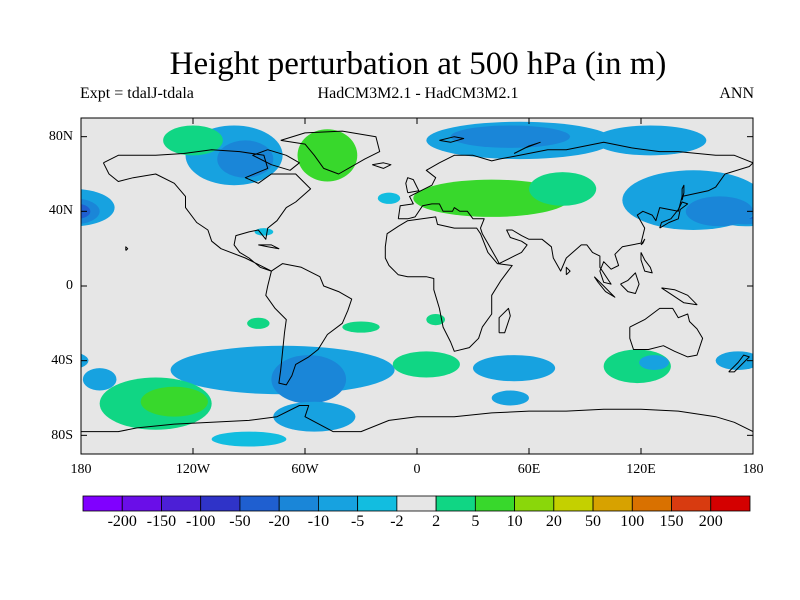 Image resolution: width=800 pixels, height=600 pixels. I want to click on coastline-philippines, so click(646, 263).